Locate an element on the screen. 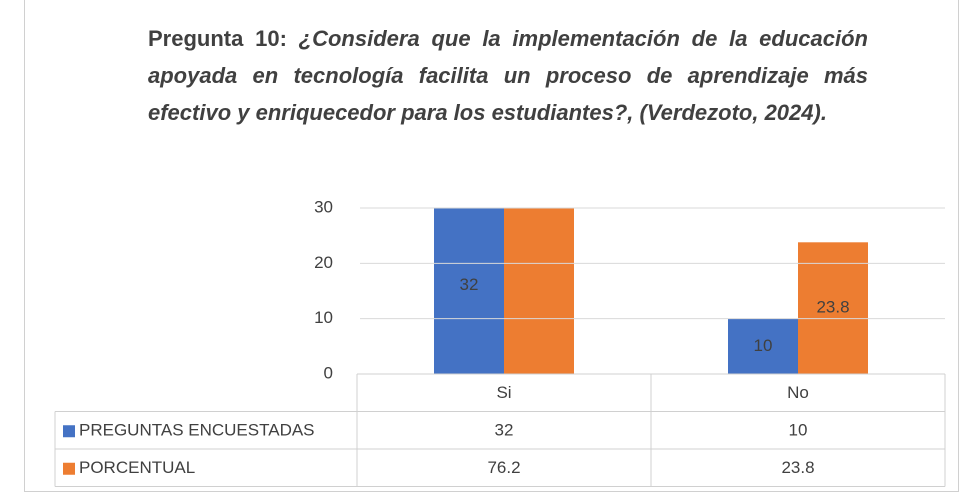 The image size is (961, 494). data-label: 23.8 is located at coordinates (832, 307).